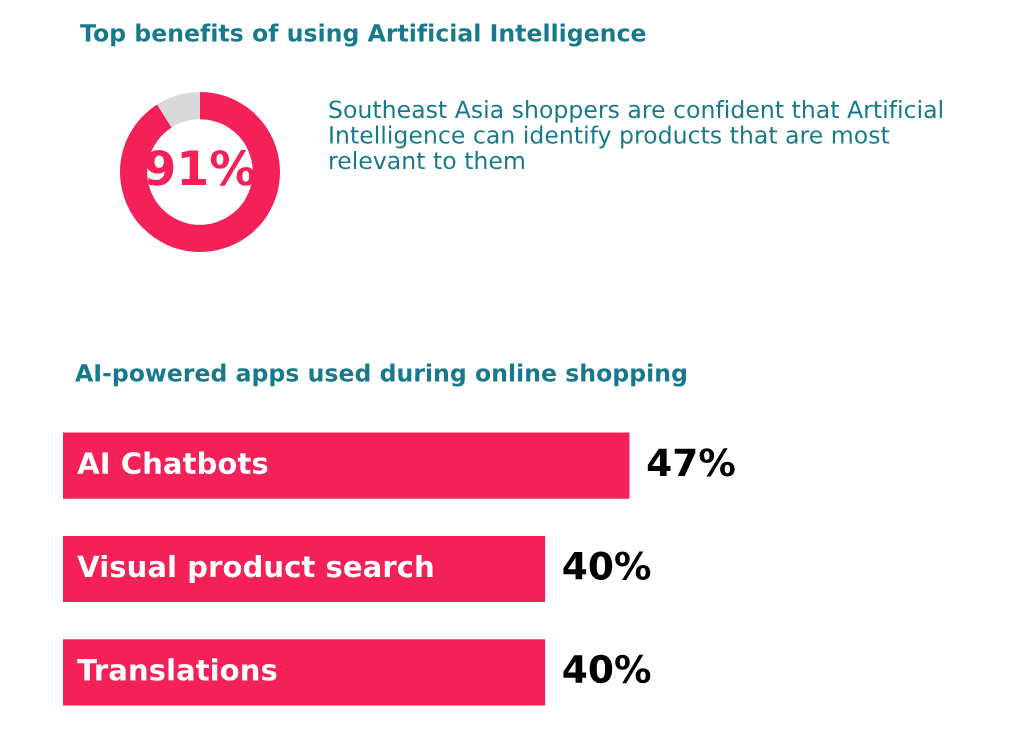 The image size is (1026, 734). I want to click on y-tick-label: AI Chatbots, so click(172, 463).